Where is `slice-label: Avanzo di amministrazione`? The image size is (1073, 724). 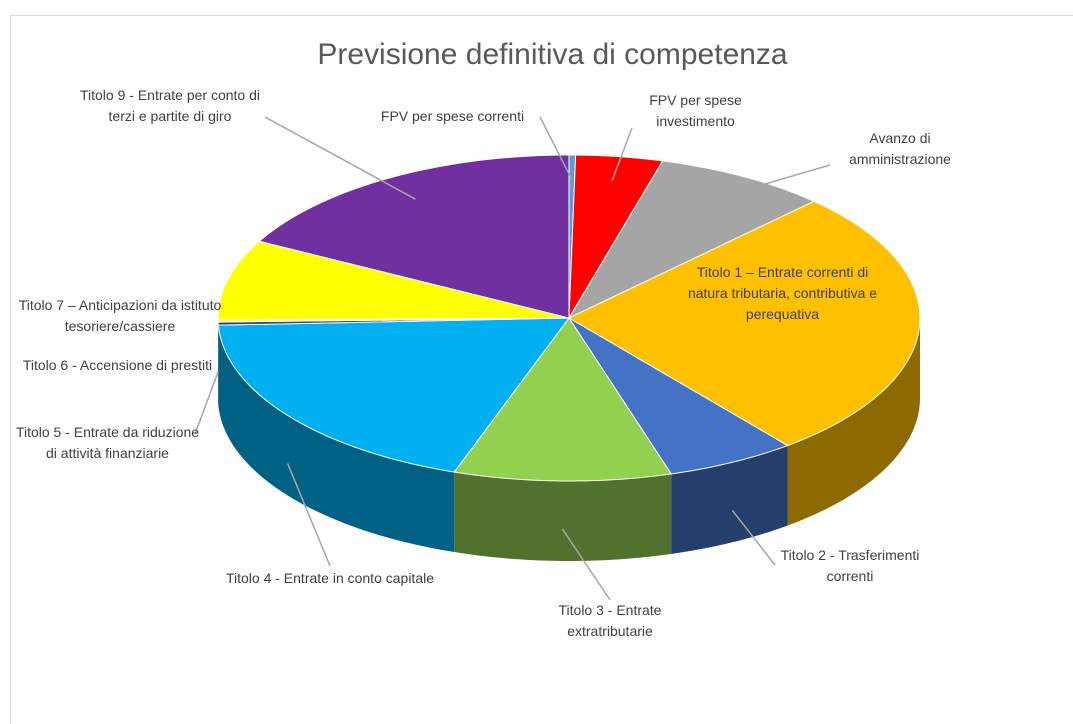
slice-label: Avanzo di amministrazione is located at coordinates (900, 148).